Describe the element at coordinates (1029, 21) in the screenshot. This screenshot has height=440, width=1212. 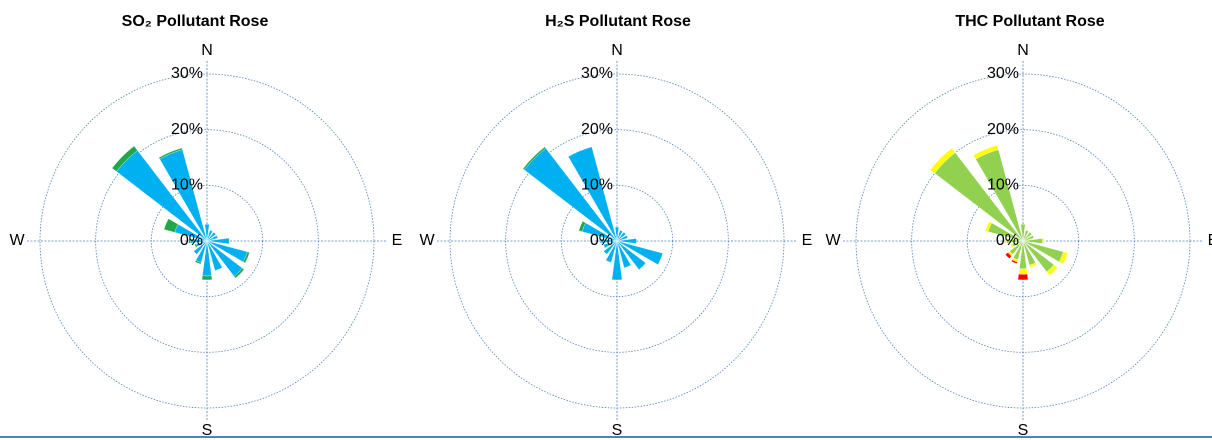
I see `chart-title: THC Pollutant Rose` at that location.